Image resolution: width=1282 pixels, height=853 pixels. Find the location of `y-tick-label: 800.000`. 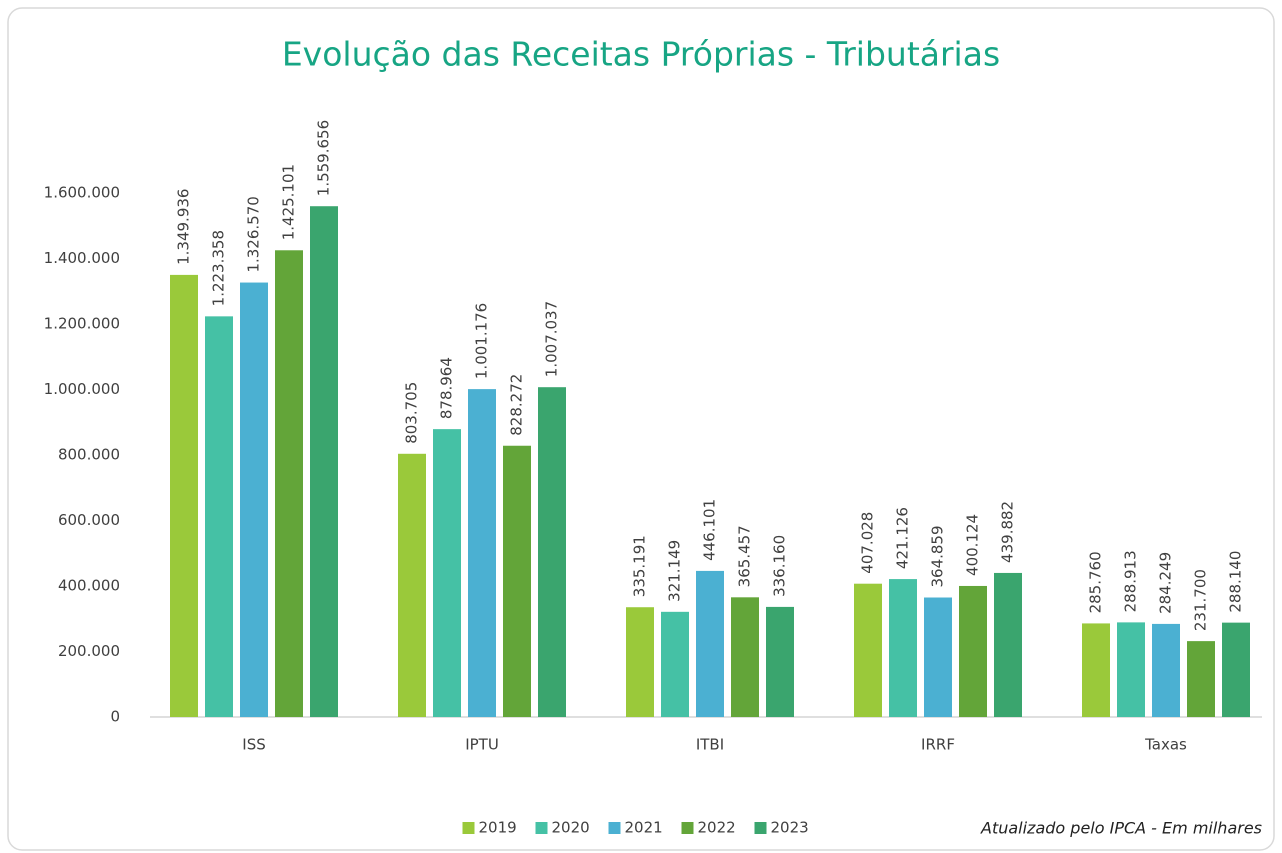

y-tick-label: 800.000 is located at coordinates (89, 455).